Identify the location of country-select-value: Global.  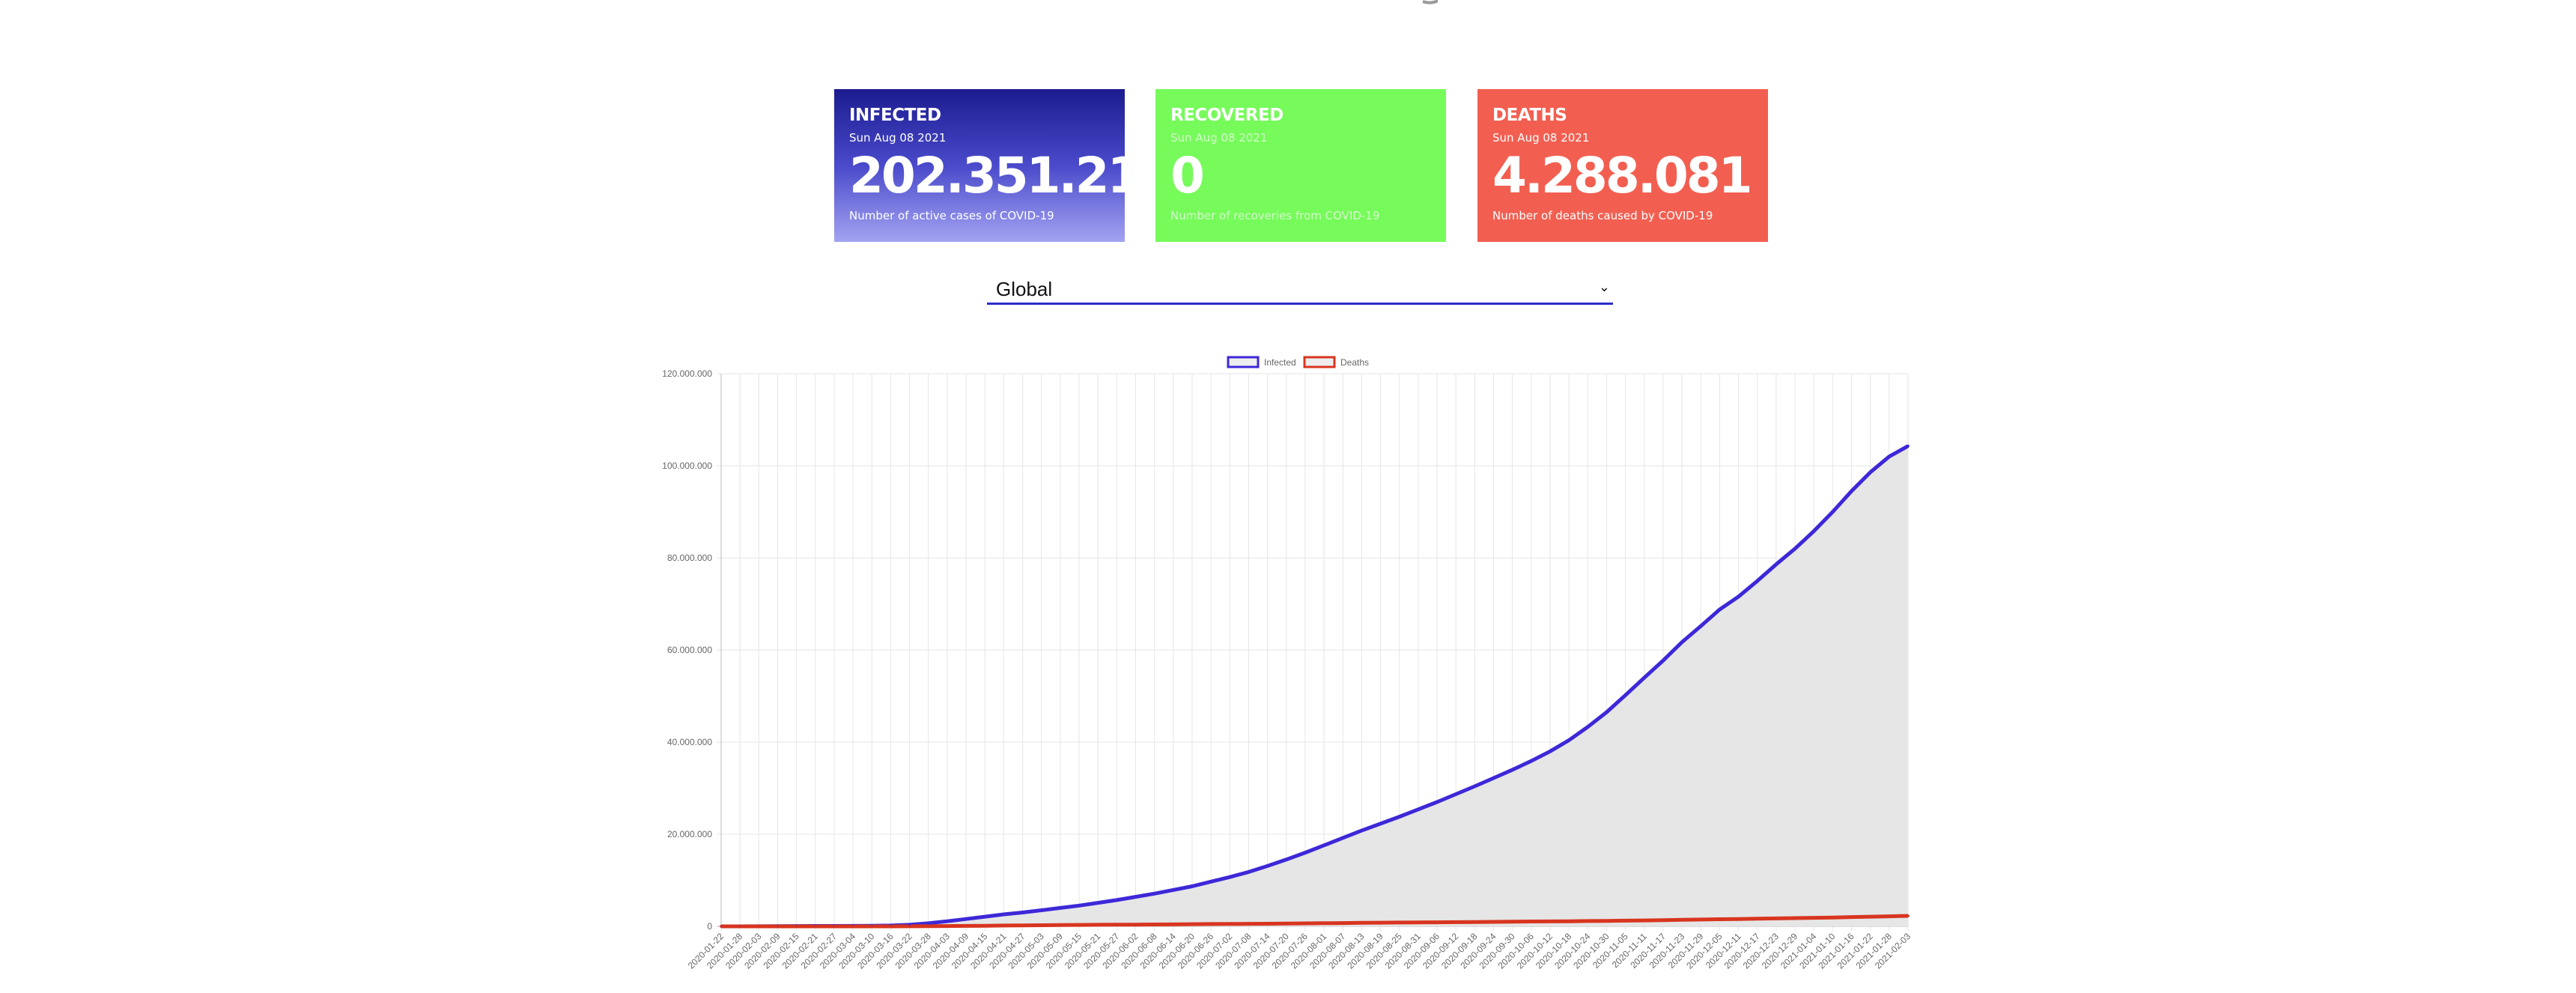
(1024, 289).